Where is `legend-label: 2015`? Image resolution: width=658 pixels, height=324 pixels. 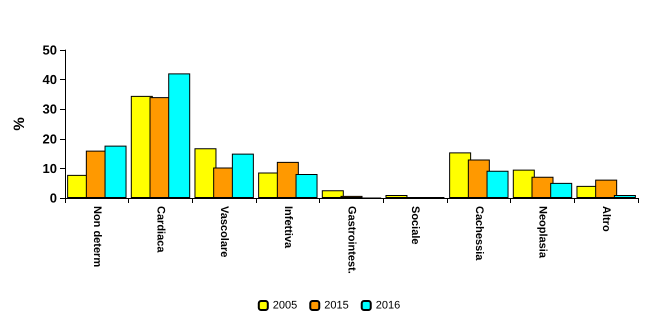 legend-label: 2015 is located at coordinates (336, 306).